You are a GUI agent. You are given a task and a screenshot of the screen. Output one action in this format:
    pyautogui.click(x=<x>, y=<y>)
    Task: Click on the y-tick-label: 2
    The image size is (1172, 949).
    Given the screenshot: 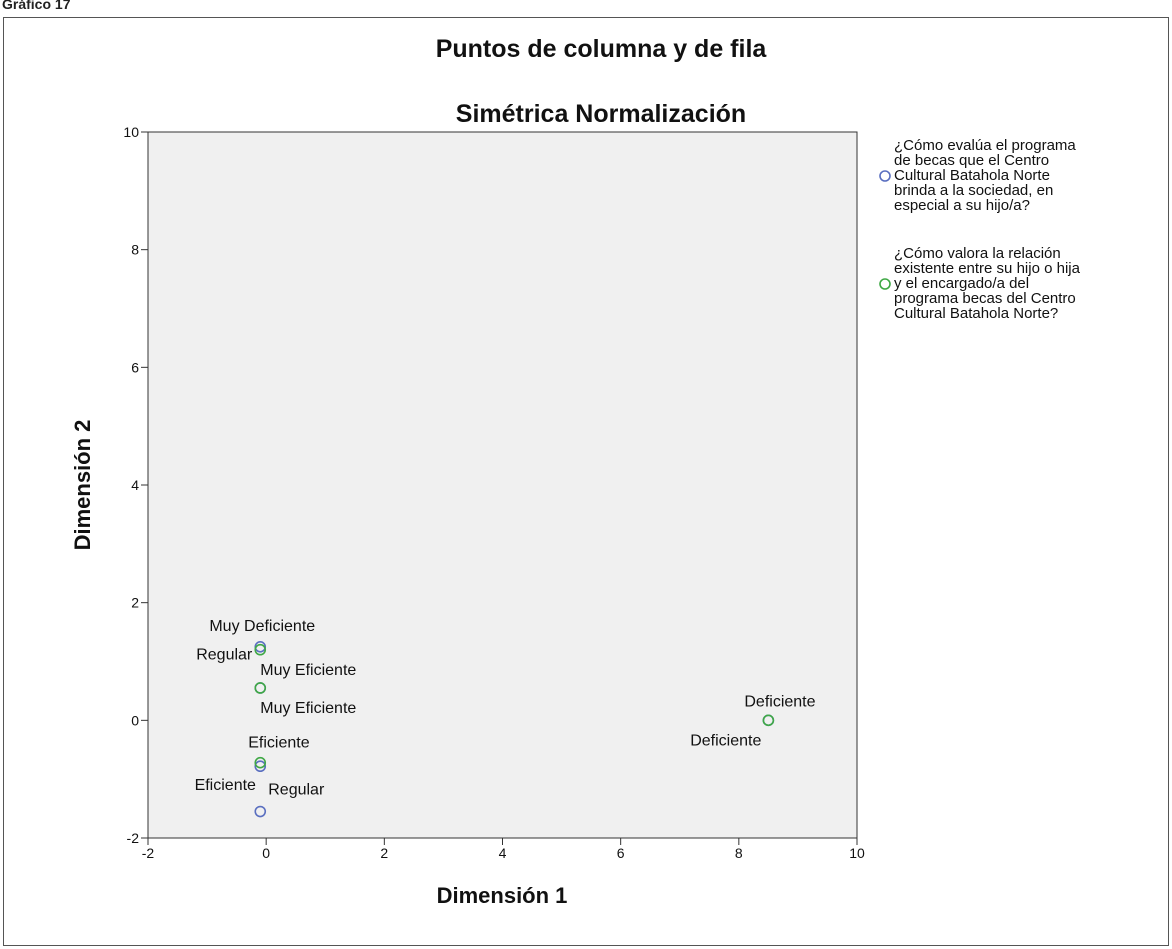 What is the action you would take?
    pyautogui.click(x=135, y=603)
    